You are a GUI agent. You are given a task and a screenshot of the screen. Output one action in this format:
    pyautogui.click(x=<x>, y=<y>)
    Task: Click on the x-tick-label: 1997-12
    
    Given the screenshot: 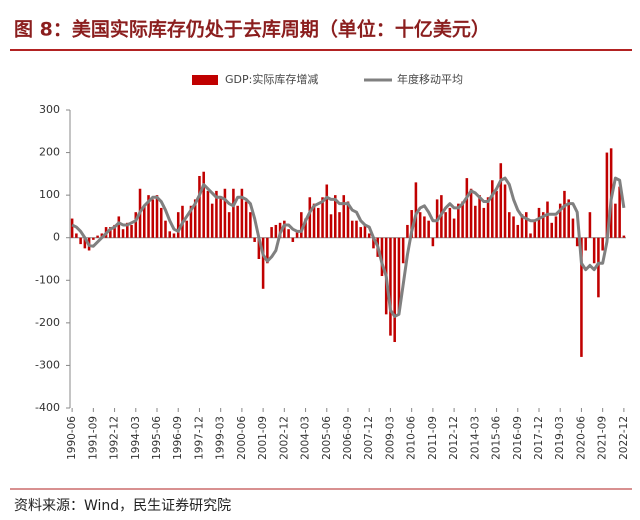 What is the action you would take?
    pyautogui.click(x=199, y=438)
    